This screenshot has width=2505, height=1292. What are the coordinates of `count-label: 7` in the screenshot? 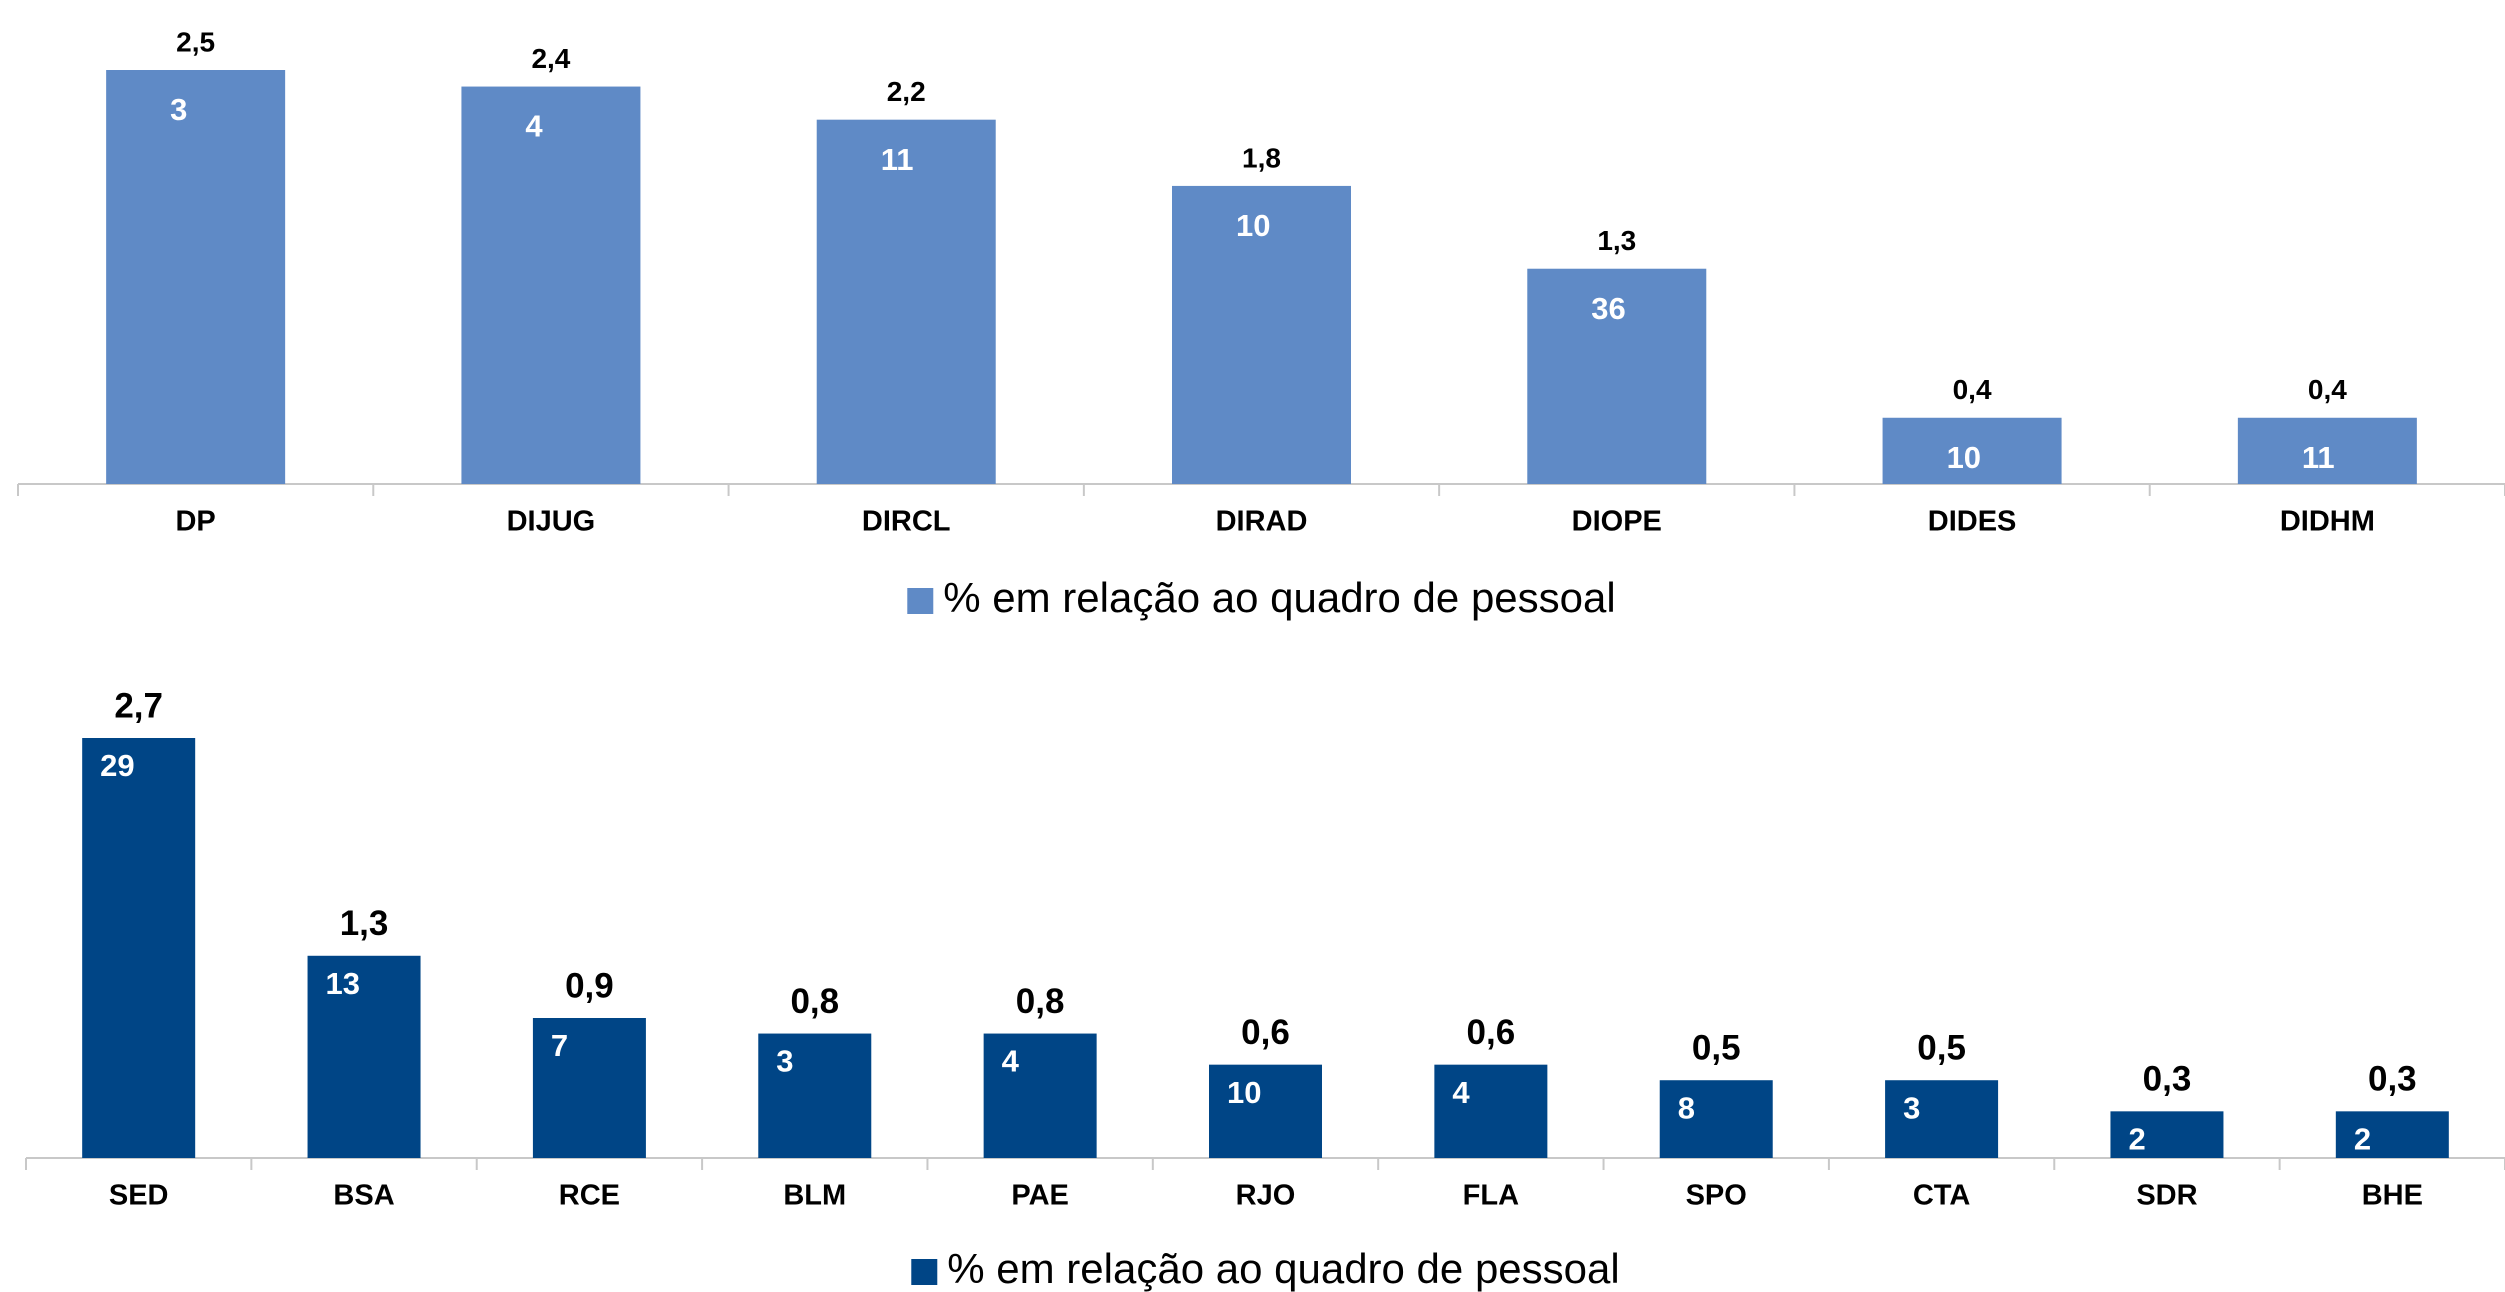 It's located at (559, 1045).